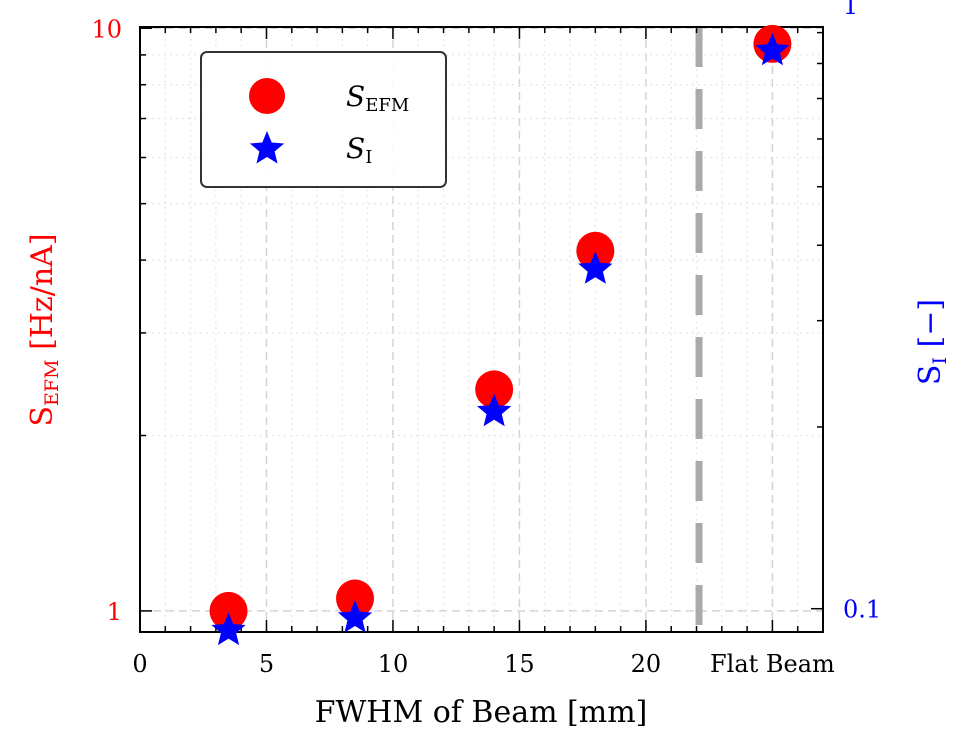 This screenshot has width=972, height=750. I want to click on legend-marker-star, so click(267, 147).